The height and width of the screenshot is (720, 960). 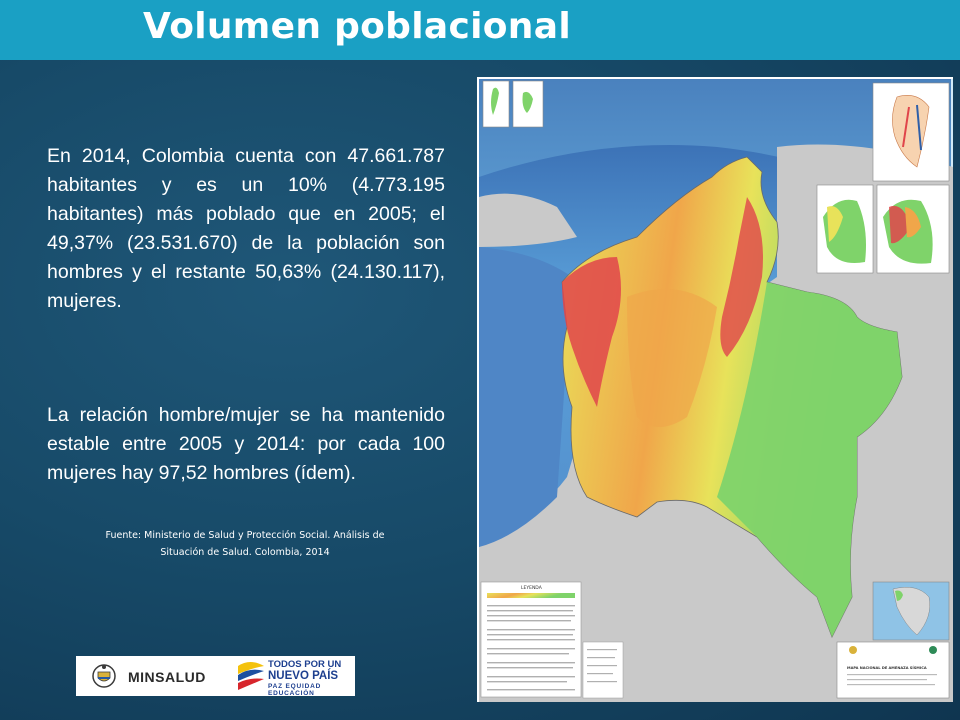 What do you see at coordinates (887, 667) in the screenshot?
I see `map-title: MAPA NACIONAL DE AMENAZA SÍSMICA` at bounding box center [887, 667].